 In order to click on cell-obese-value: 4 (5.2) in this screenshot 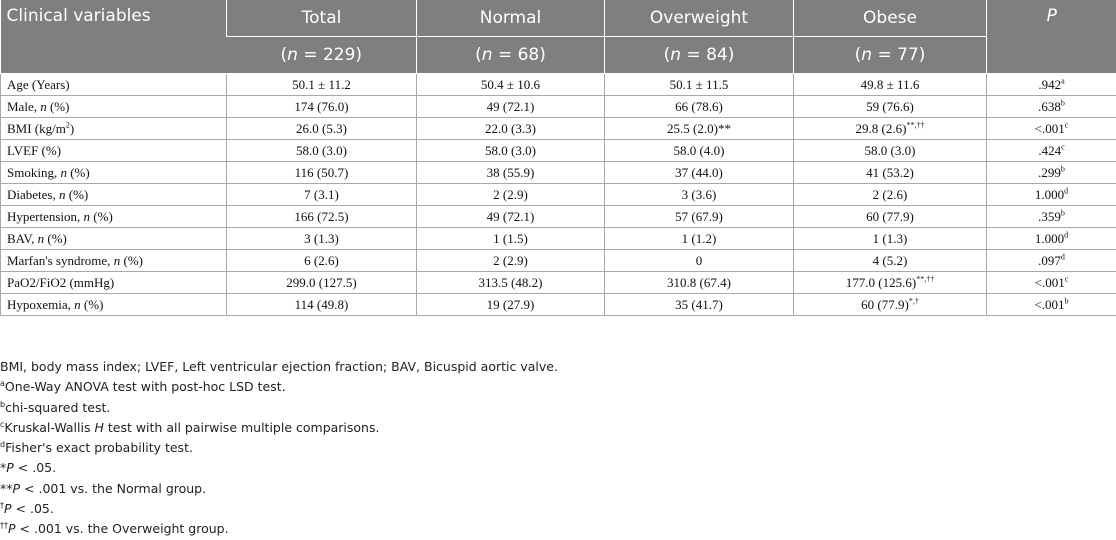, I will do `click(890, 260)`.